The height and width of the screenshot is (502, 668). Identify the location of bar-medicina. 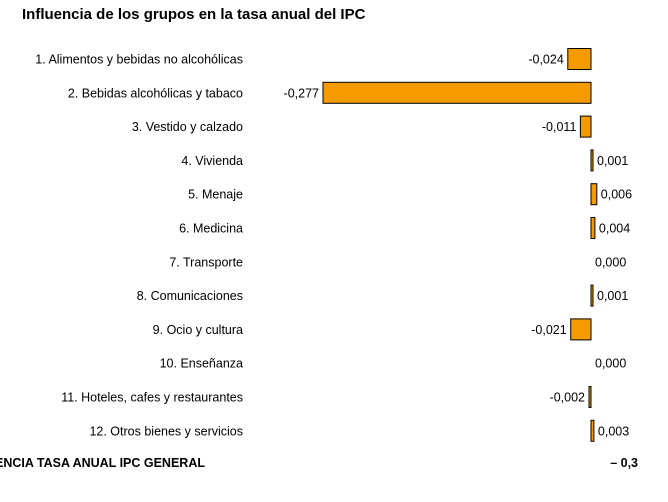
(593, 228).